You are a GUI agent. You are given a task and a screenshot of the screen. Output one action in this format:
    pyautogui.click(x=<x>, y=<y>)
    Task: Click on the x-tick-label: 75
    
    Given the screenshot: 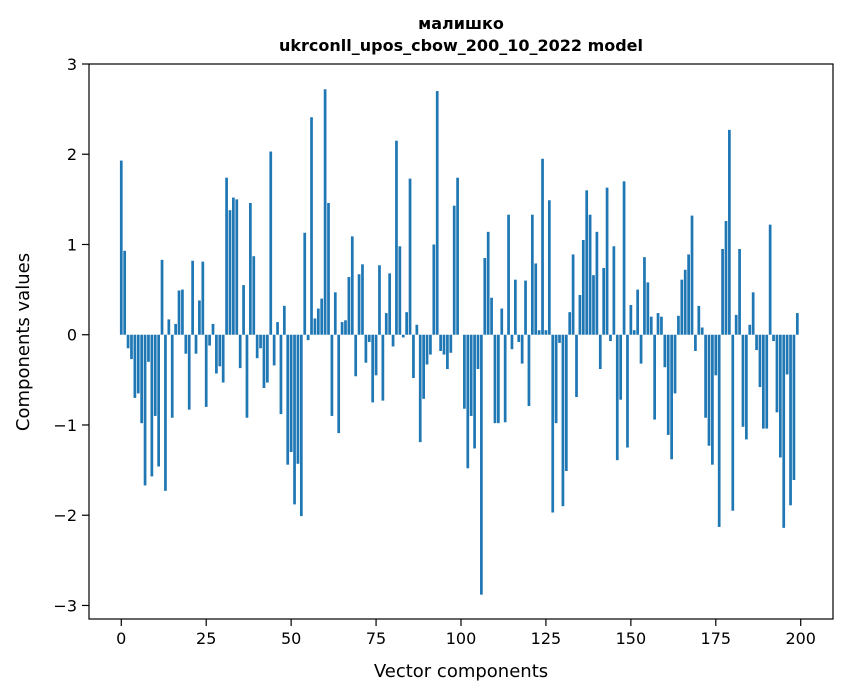 What is the action you would take?
    pyautogui.click(x=376, y=638)
    